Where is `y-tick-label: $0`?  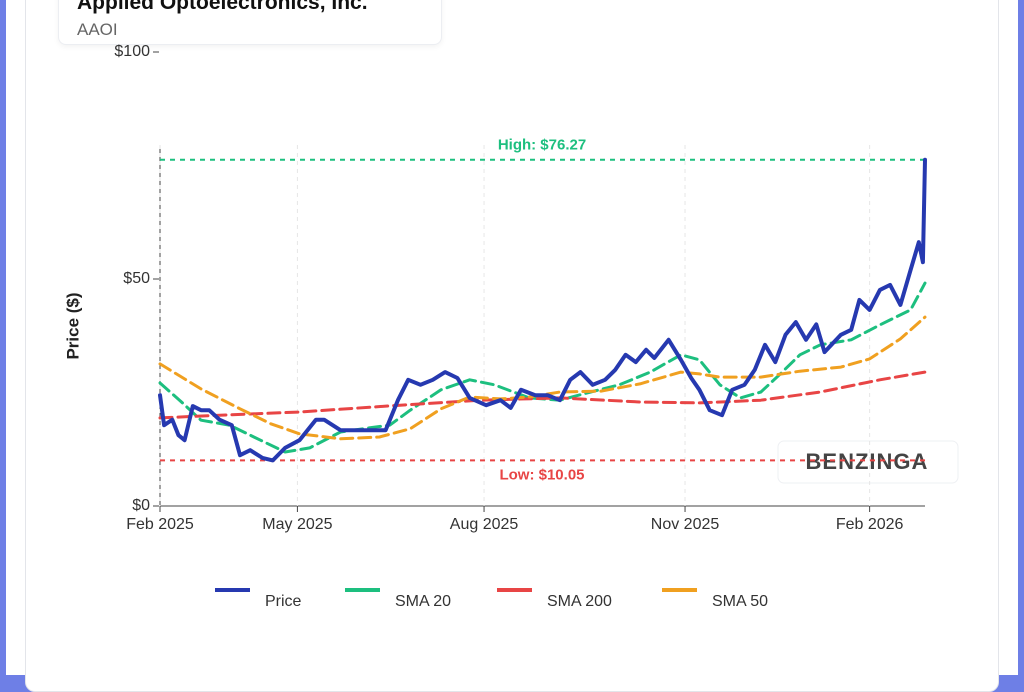 y-tick-label: $0 is located at coordinates (141, 505).